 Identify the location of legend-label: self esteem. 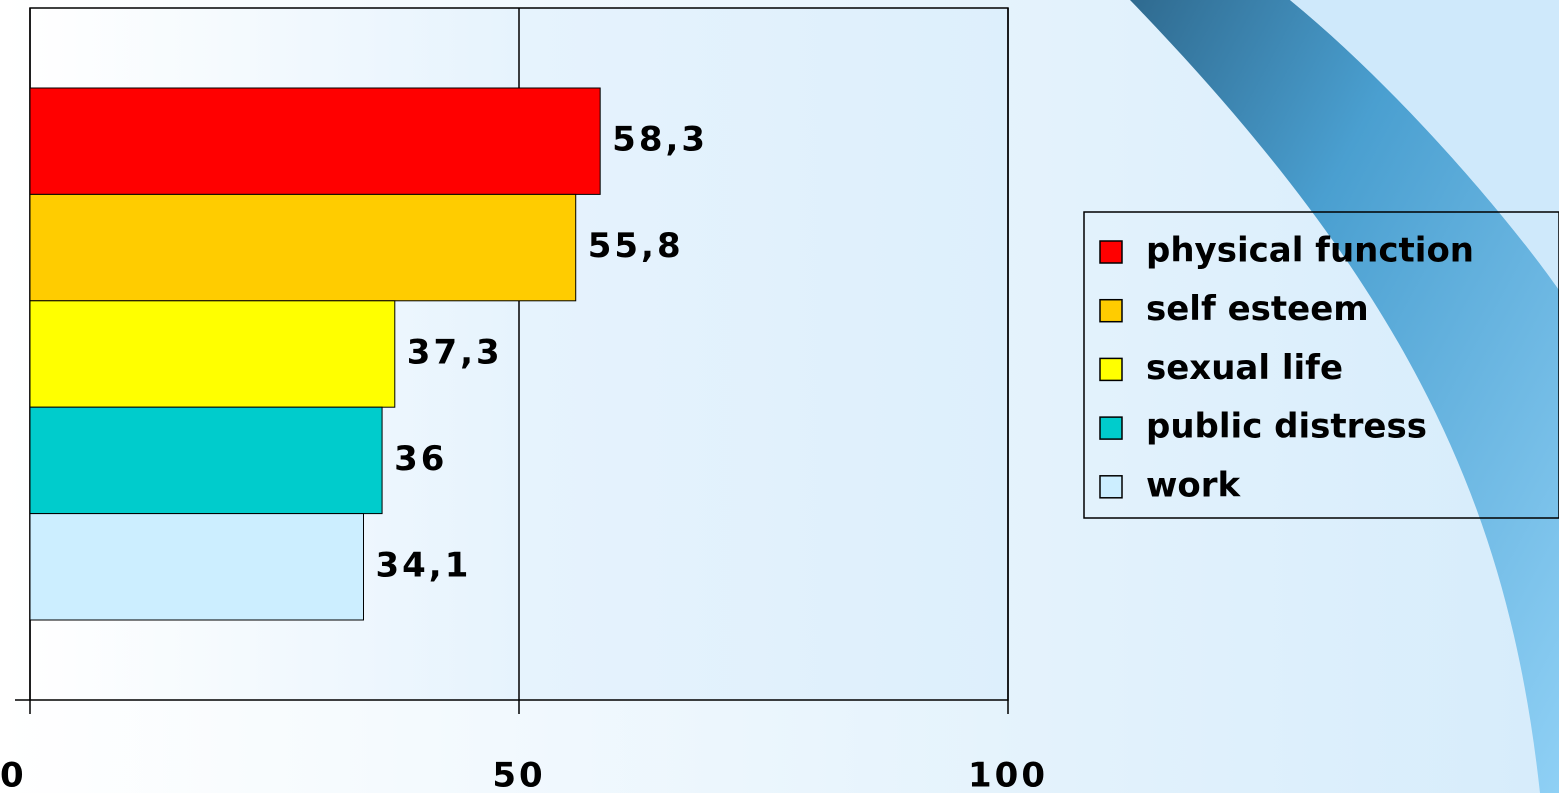
(1257, 309).